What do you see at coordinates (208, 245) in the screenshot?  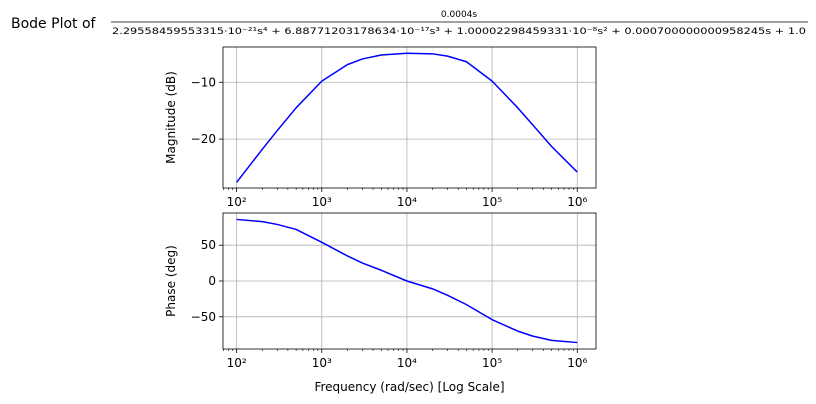 I see `y-tick-label: 50` at bounding box center [208, 245].